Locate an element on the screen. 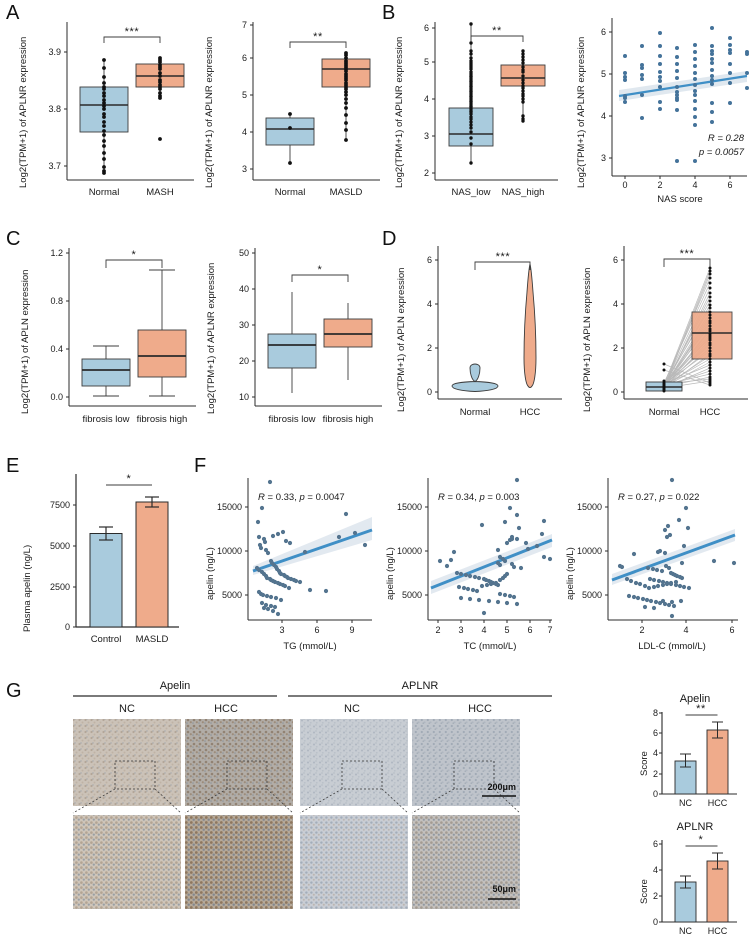 This screenshot has width=755, height=949. f2-ann-R: R is located at coordinates (441, 497).